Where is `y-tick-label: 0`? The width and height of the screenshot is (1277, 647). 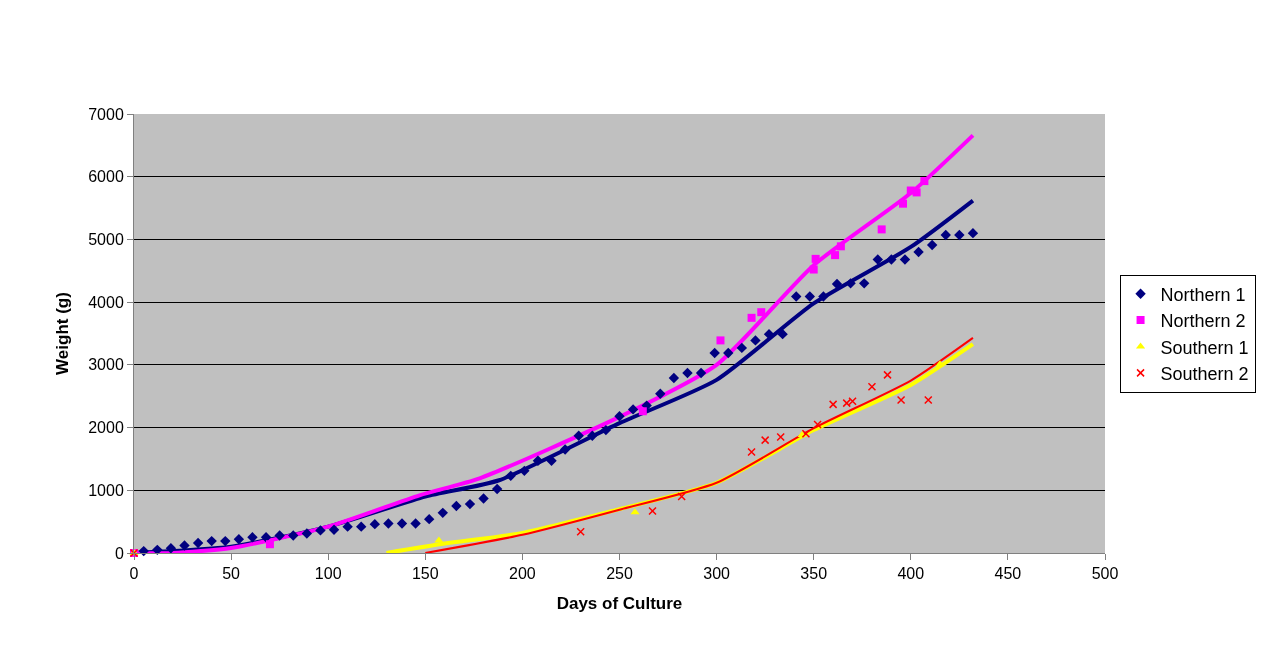 y-tick-label: 0 is located at coordinates (119, 553).